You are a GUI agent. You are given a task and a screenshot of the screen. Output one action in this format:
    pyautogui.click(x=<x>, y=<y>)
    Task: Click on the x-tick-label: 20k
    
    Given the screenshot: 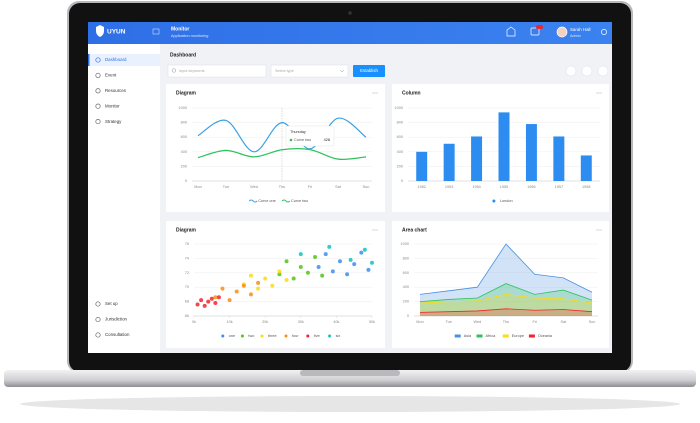 What is the action you would take?
    pyautogui.click(x=265, y=322)
    